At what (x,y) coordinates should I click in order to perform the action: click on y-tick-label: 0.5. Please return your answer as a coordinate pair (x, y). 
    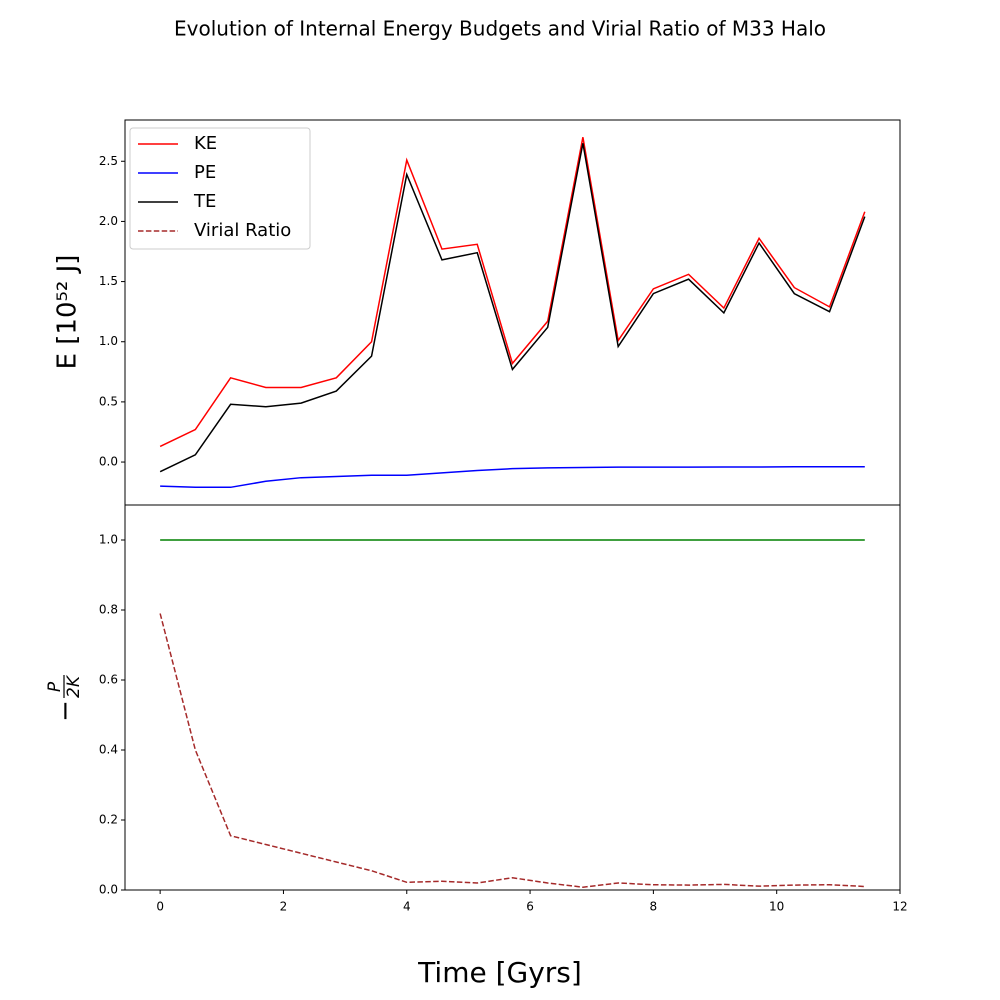
    Looking at the image, I should click on (108, 401).